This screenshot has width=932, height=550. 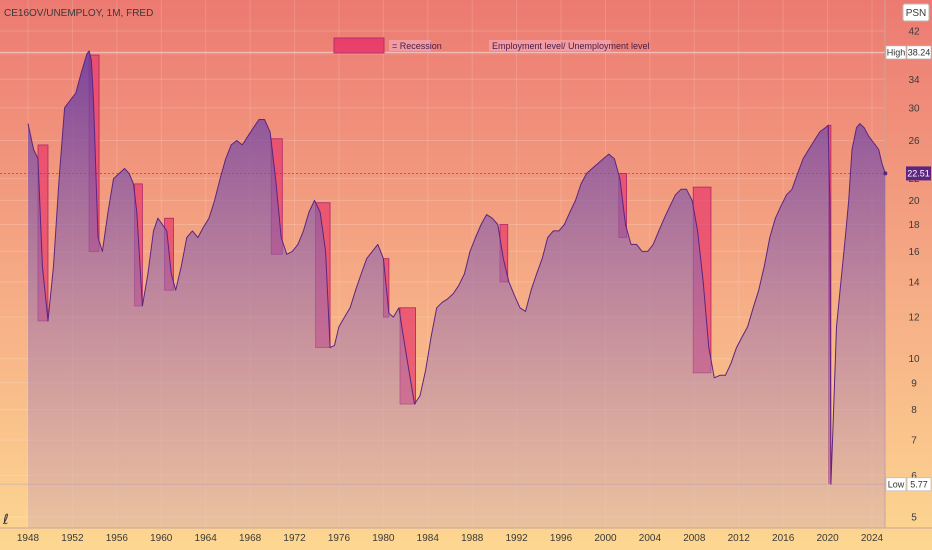 I want to click on scale-button-label: PSN, so click(x=916, y=13).